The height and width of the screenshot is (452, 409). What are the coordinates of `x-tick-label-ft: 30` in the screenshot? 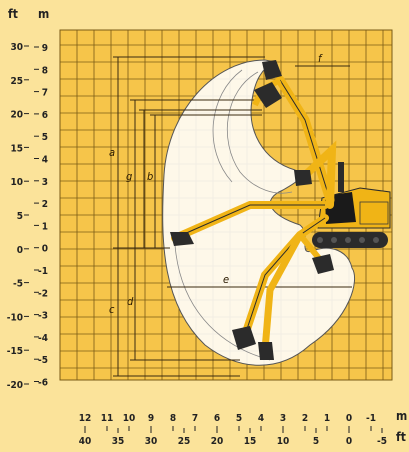 It's located at (151, 441).